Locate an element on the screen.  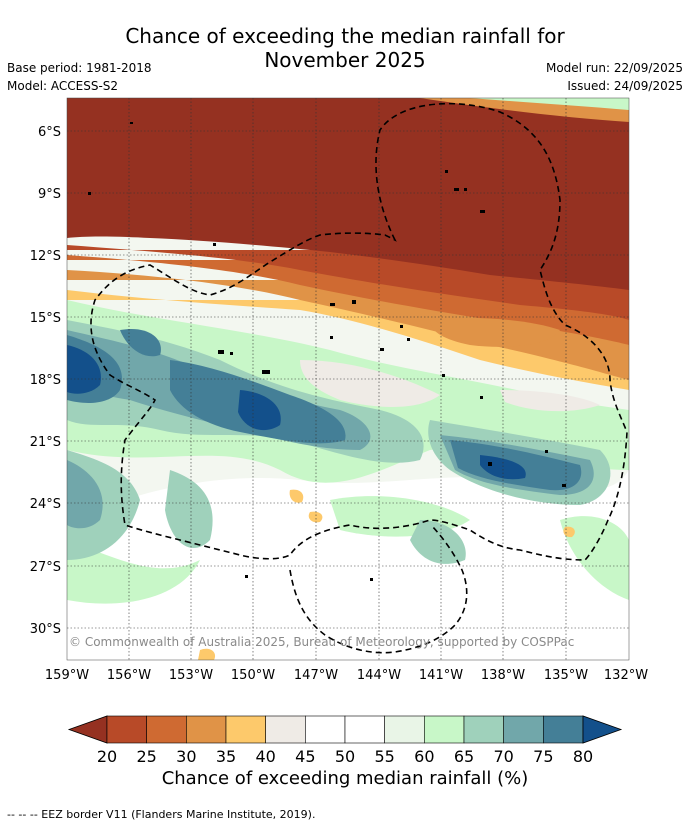
lon-label: 141°W is located at coordinates (441, 675).